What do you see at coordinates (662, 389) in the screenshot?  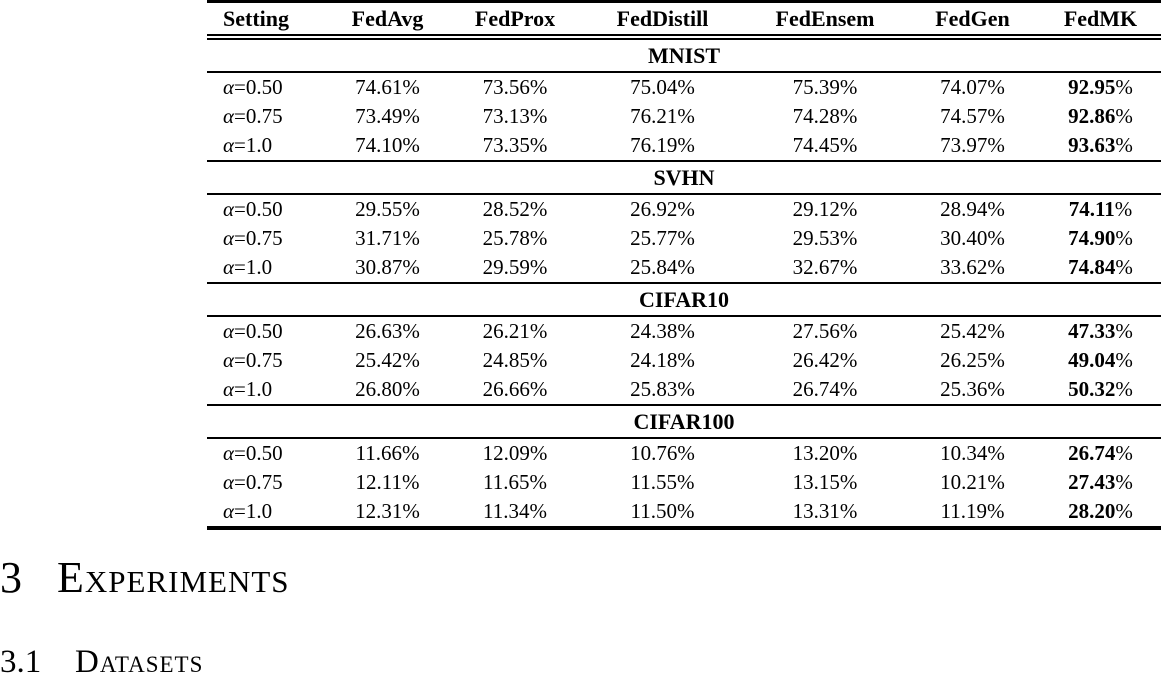 I see `value-cell-feddistill: 25.83%` at bounding box center [662, 389].